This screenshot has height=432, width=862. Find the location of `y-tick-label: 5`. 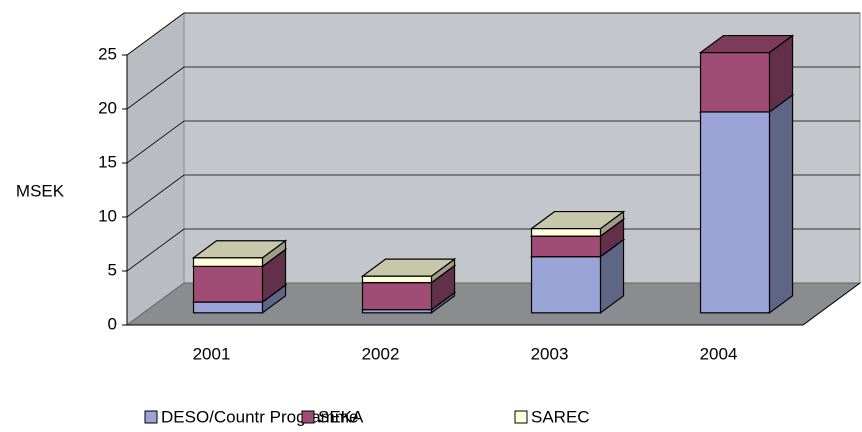

y-tick-label: 5 is located at coordinates (112, 269).